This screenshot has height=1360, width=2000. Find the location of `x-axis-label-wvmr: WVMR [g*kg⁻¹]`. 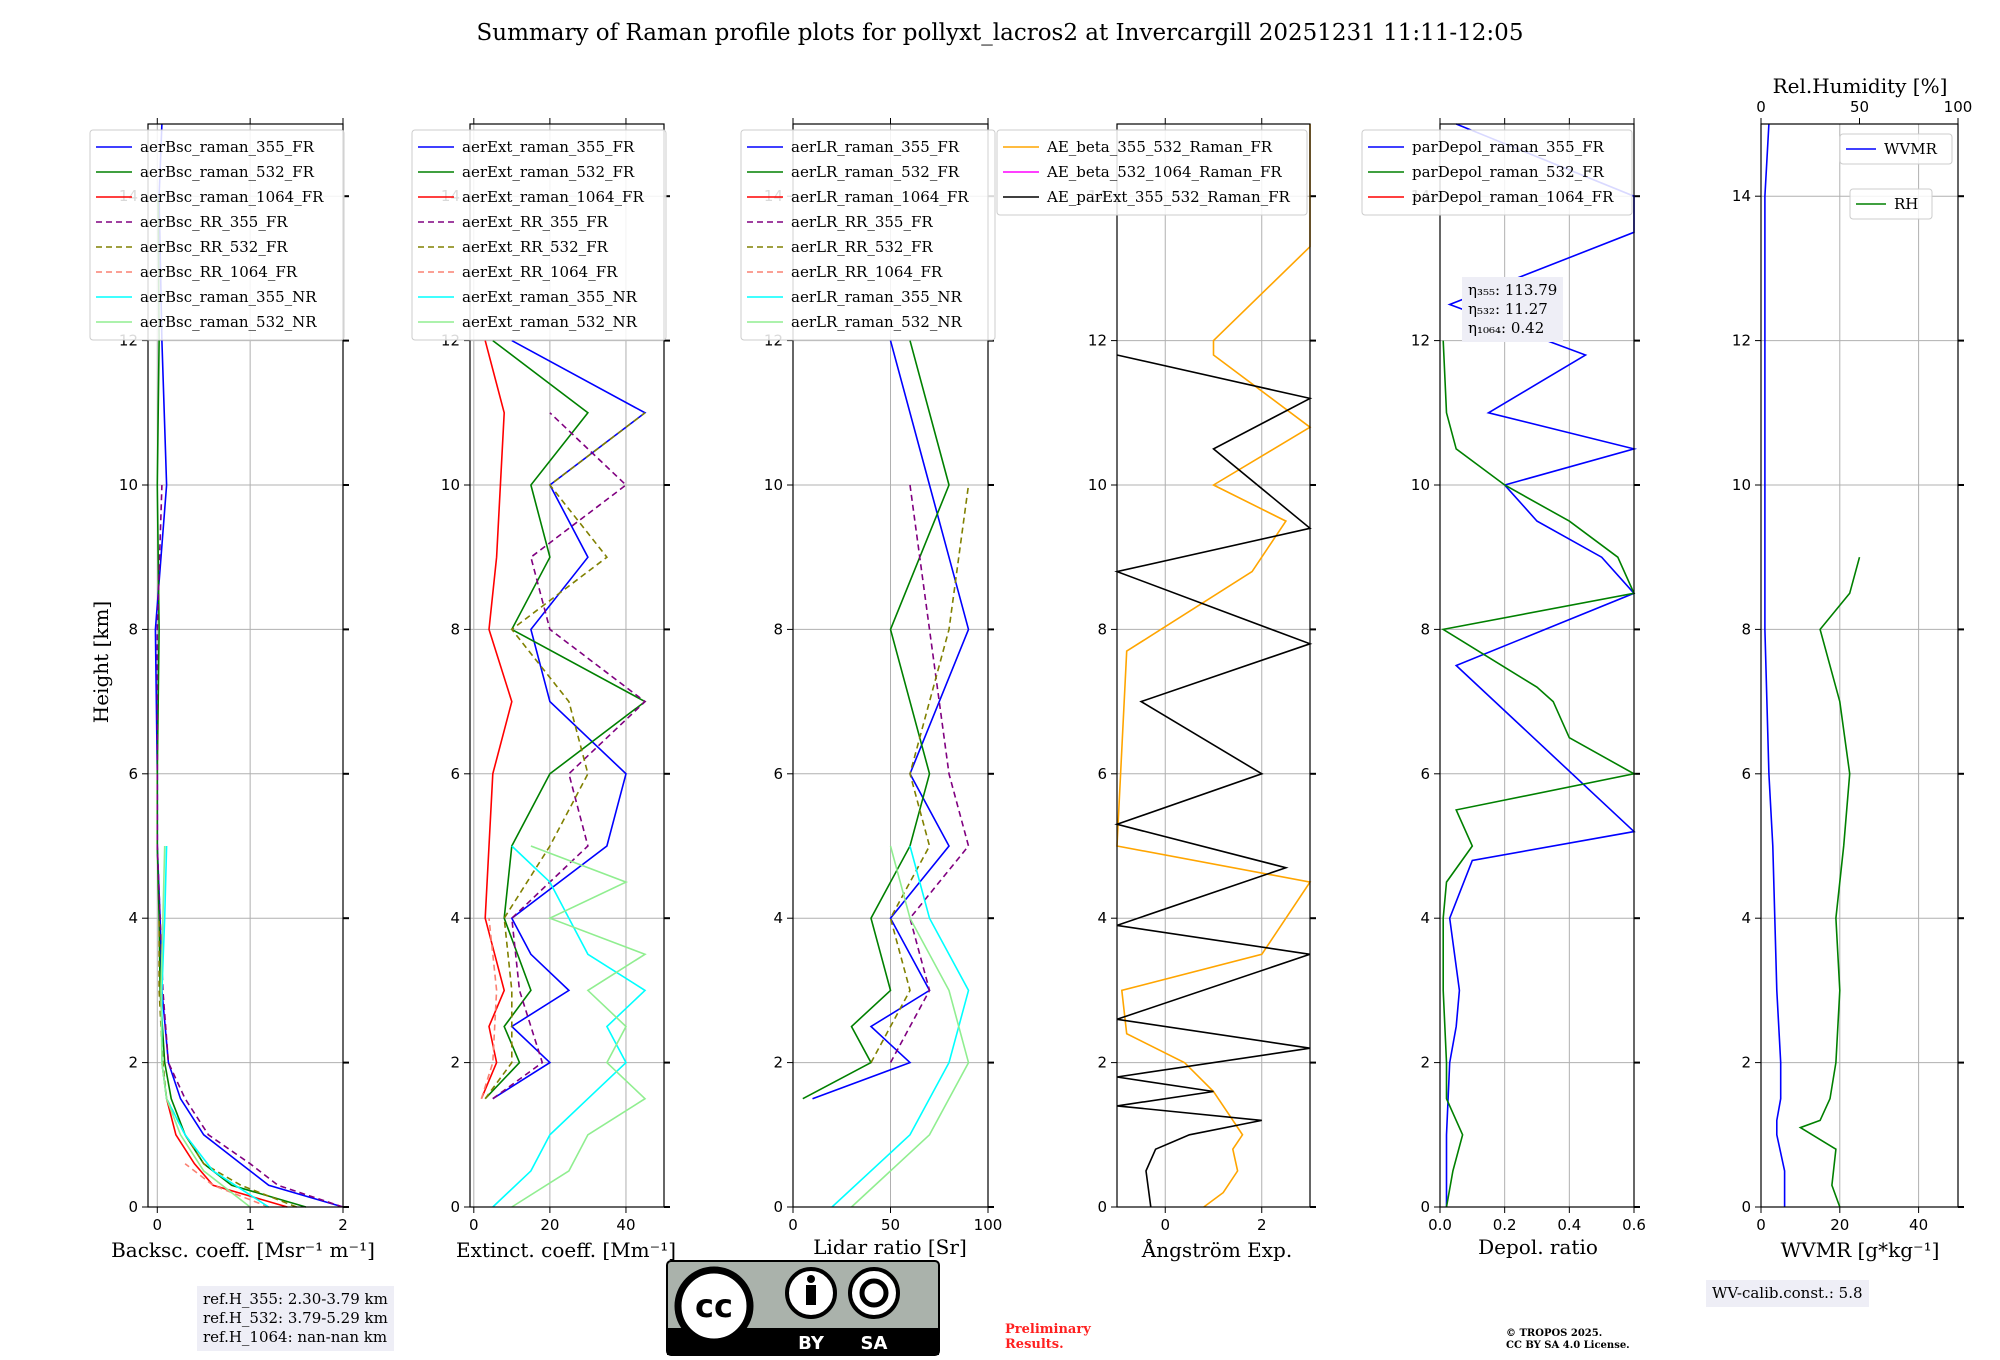

x-axis-label-wvmr: WVMR [g*kg⁻¹] is located at coordinates (1860, 1250).